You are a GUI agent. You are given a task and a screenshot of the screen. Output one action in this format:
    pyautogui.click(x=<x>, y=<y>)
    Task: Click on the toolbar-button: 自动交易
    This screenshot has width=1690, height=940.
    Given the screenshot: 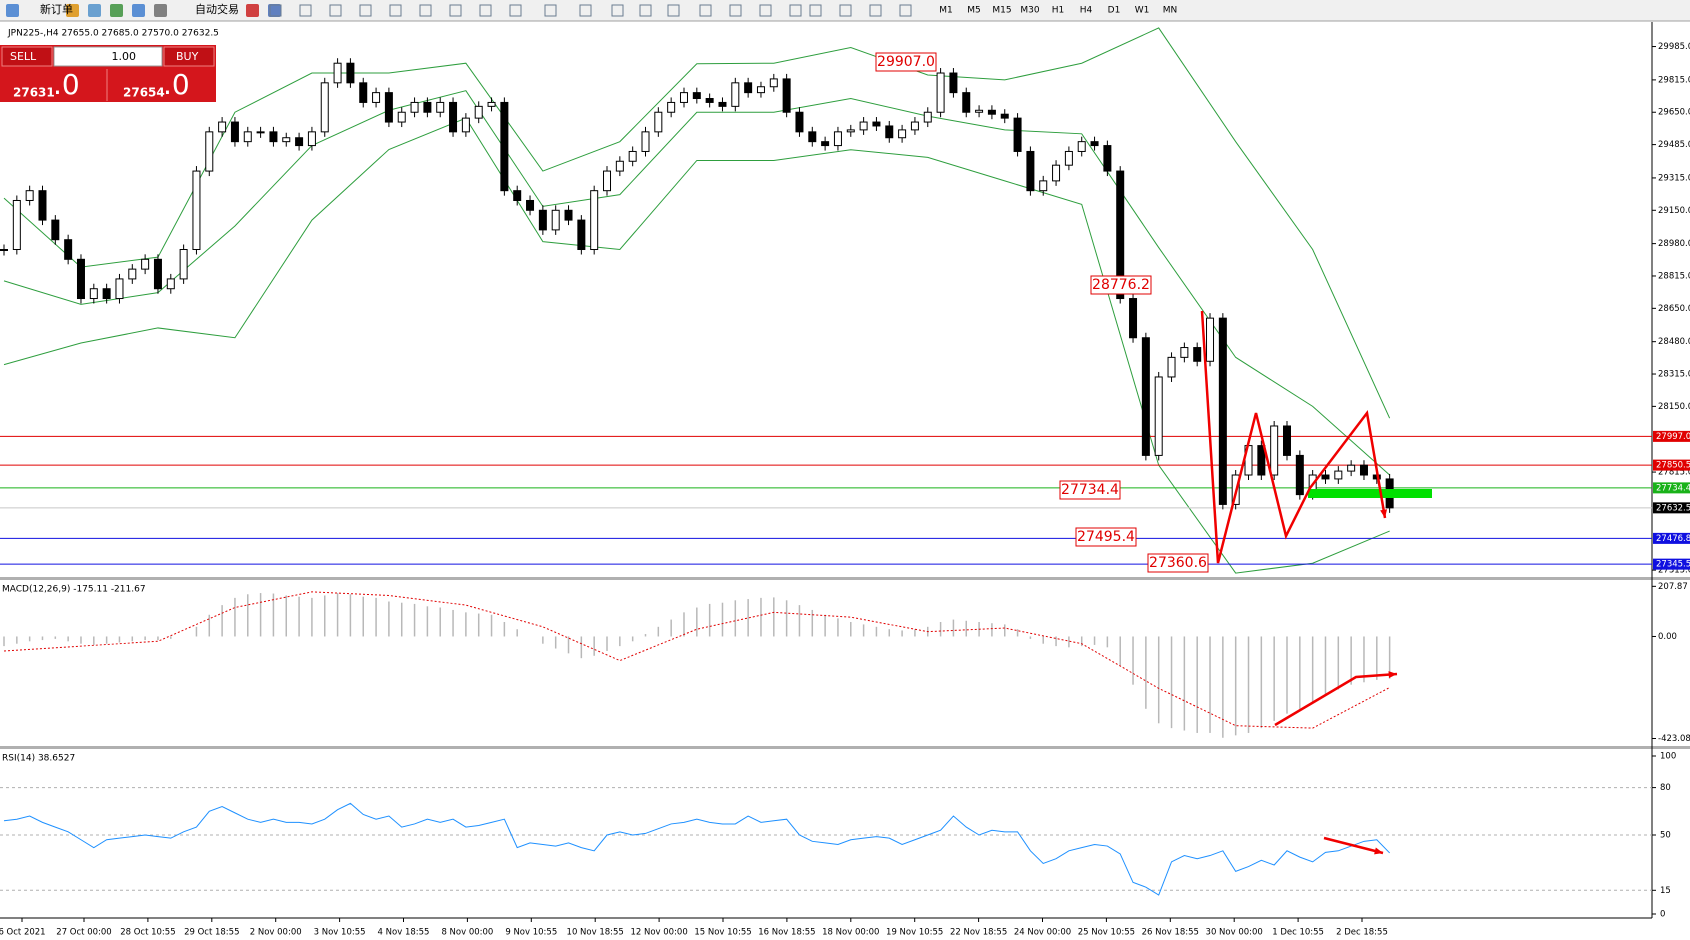 What is the action you would take?
    pyautogui.click(x=217, y=9)
    